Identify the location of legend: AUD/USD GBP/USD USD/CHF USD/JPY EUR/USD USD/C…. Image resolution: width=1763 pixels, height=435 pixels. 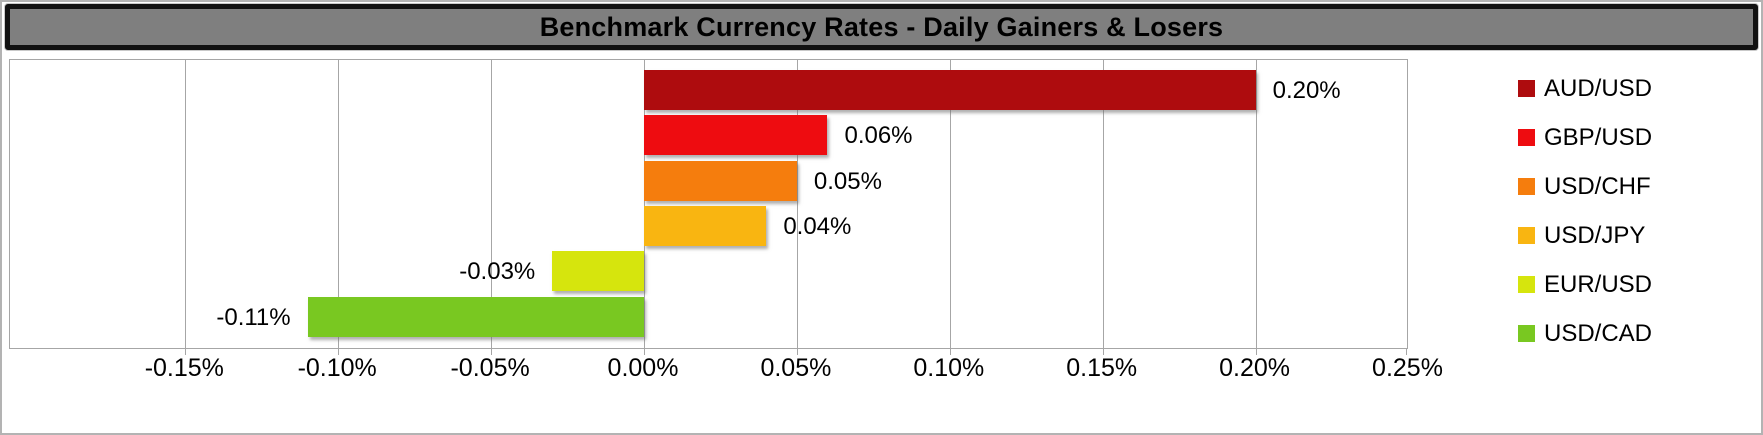
(1585, 210).